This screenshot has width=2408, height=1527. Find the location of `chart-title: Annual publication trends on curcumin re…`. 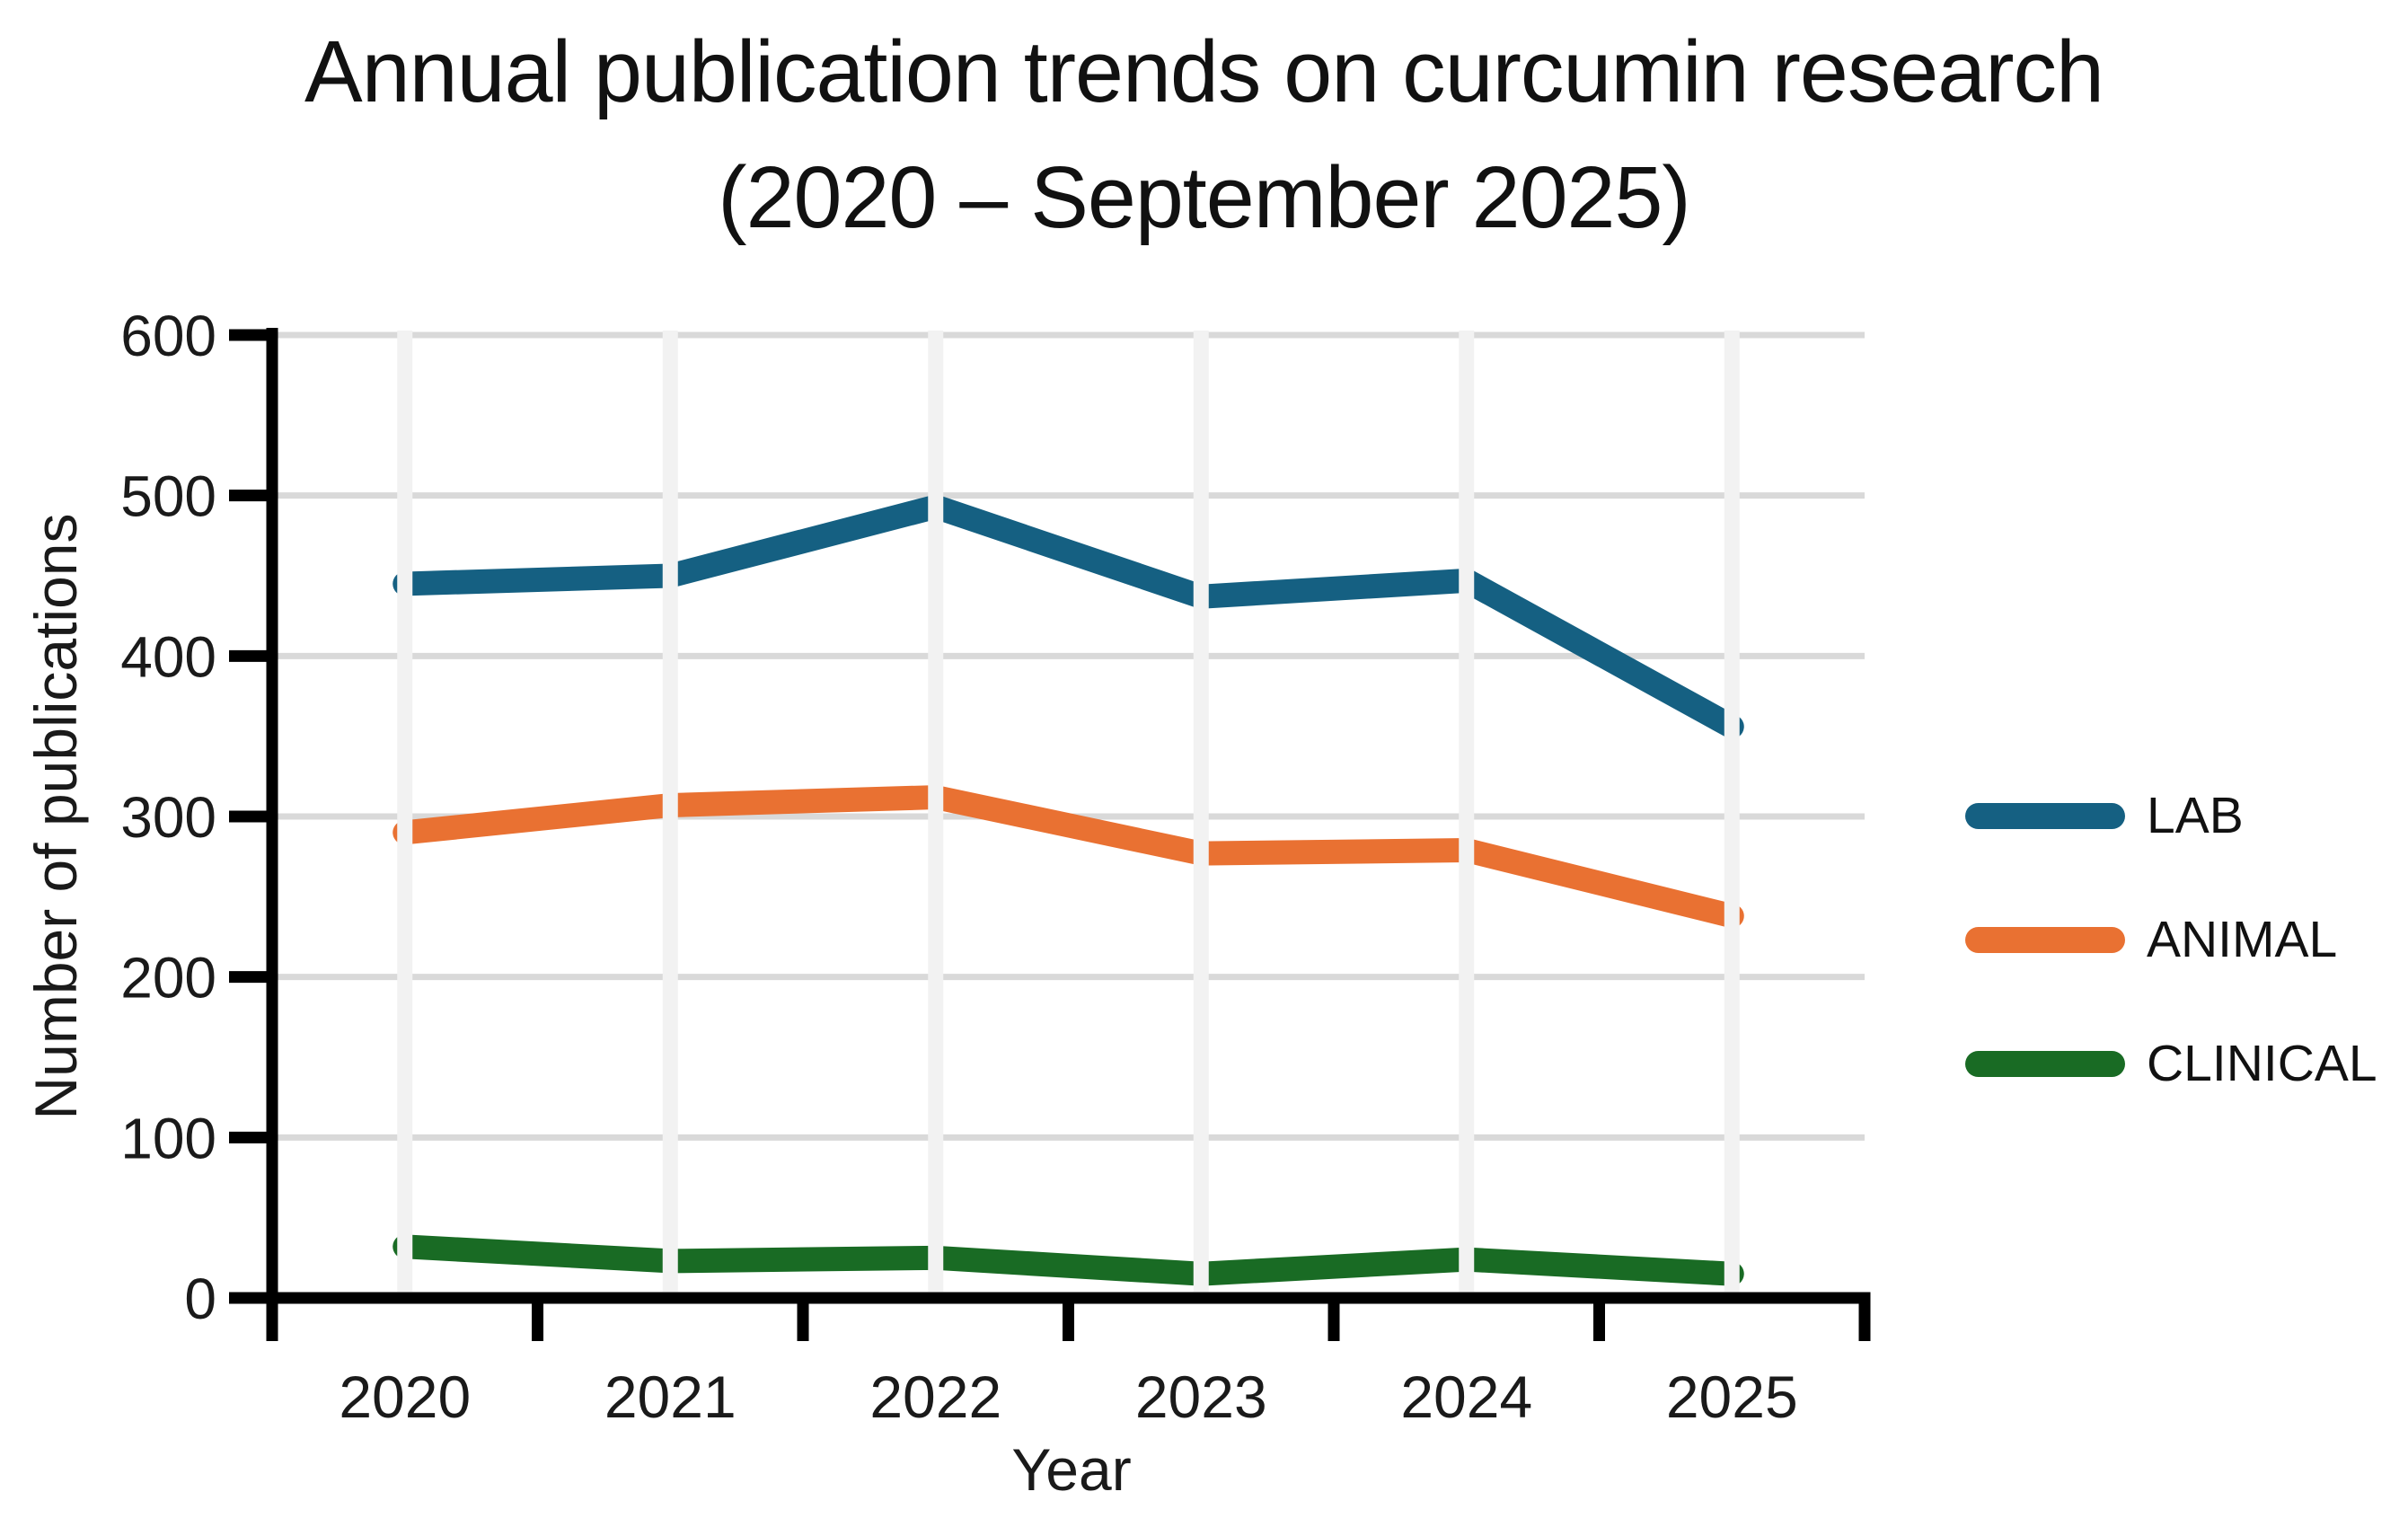

chart-title: Annual publication trends on curcumin re… is located at coordinates (1204, 71).